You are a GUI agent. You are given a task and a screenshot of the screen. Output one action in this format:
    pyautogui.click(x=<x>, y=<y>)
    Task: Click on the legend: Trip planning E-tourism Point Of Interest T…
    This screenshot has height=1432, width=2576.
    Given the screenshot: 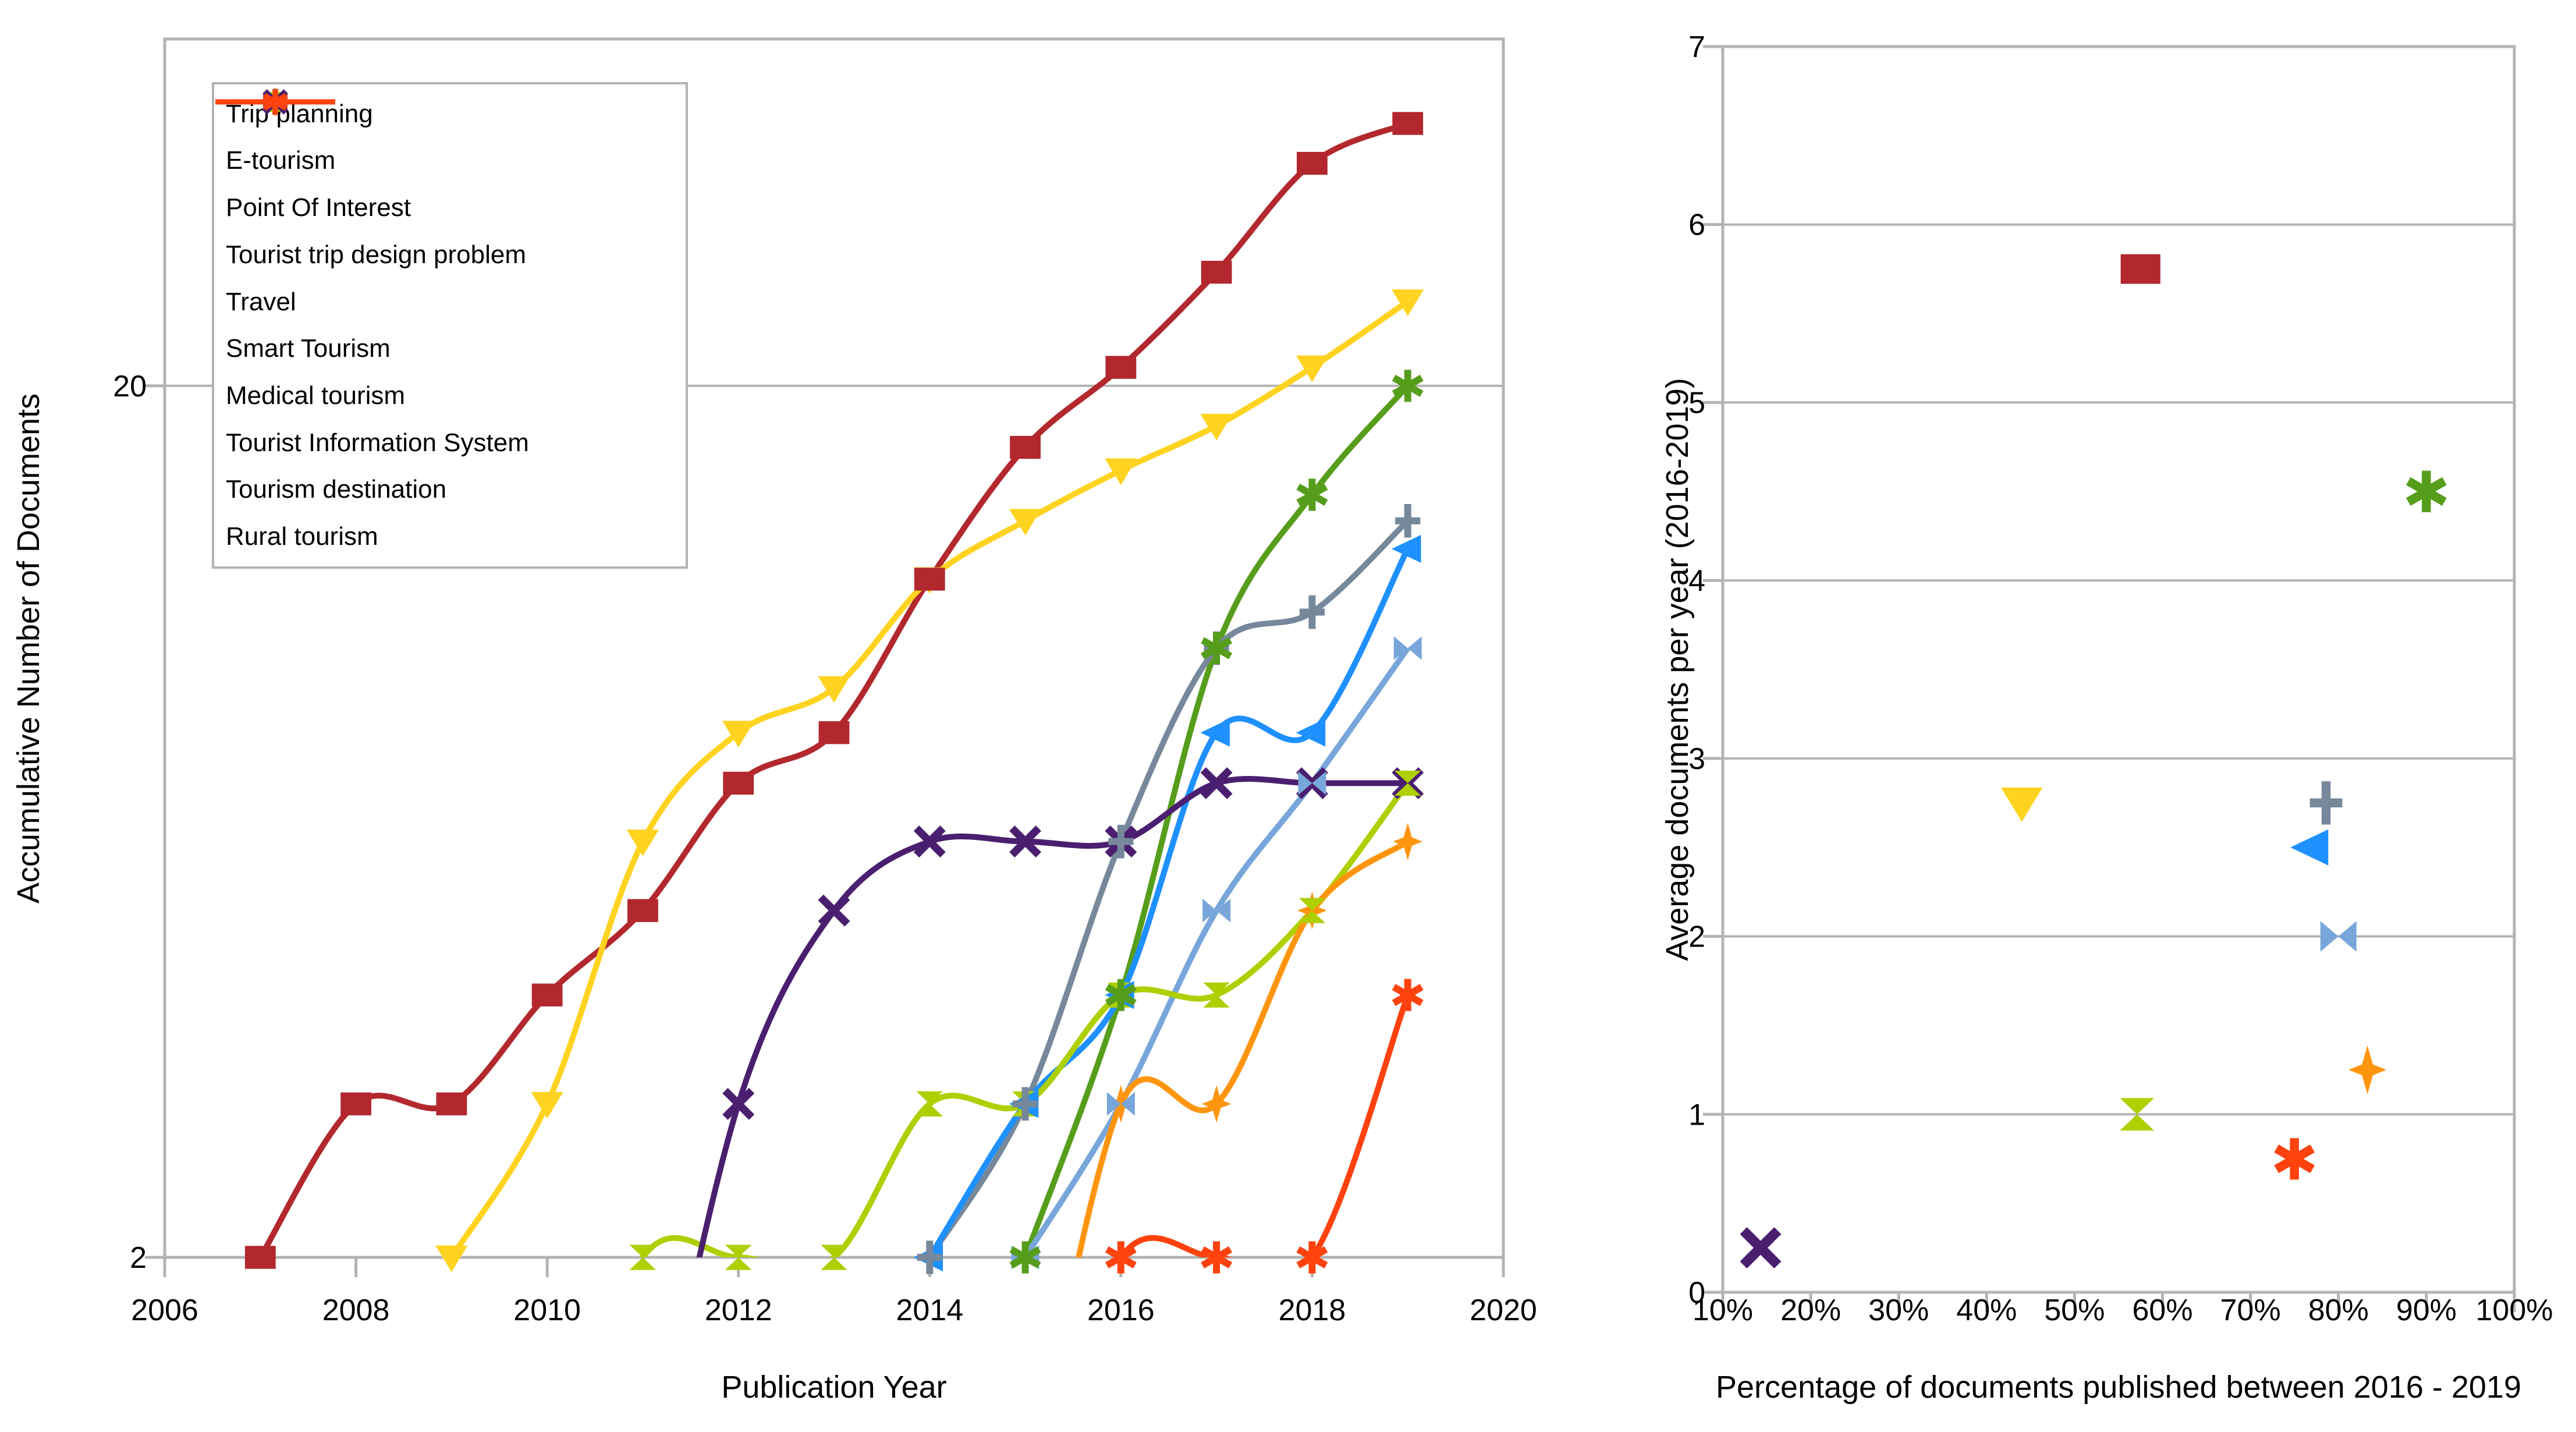 What is the action you would take?
    pyautogui.click(x=450, y=325)
    